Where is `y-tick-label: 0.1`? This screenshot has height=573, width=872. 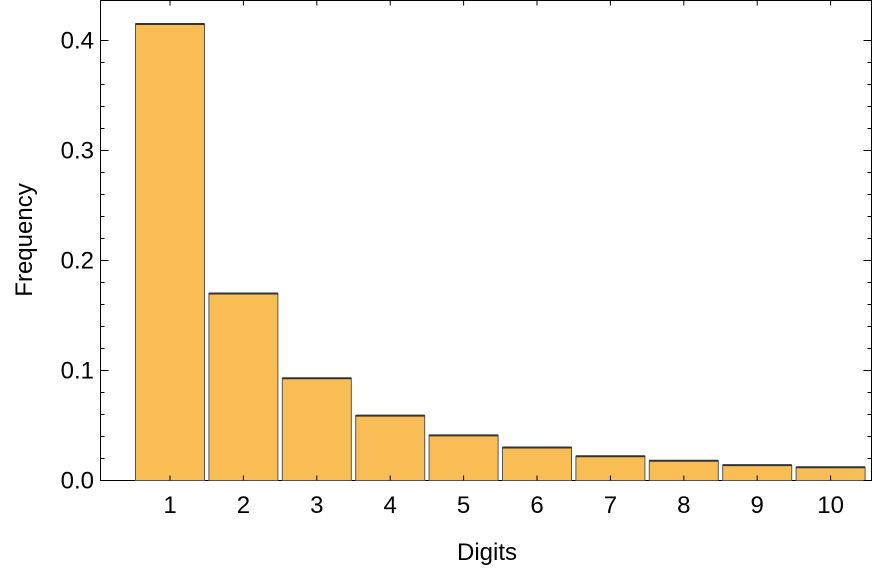
y-tick-label: 0.1 is located at coordinates (77, 371).